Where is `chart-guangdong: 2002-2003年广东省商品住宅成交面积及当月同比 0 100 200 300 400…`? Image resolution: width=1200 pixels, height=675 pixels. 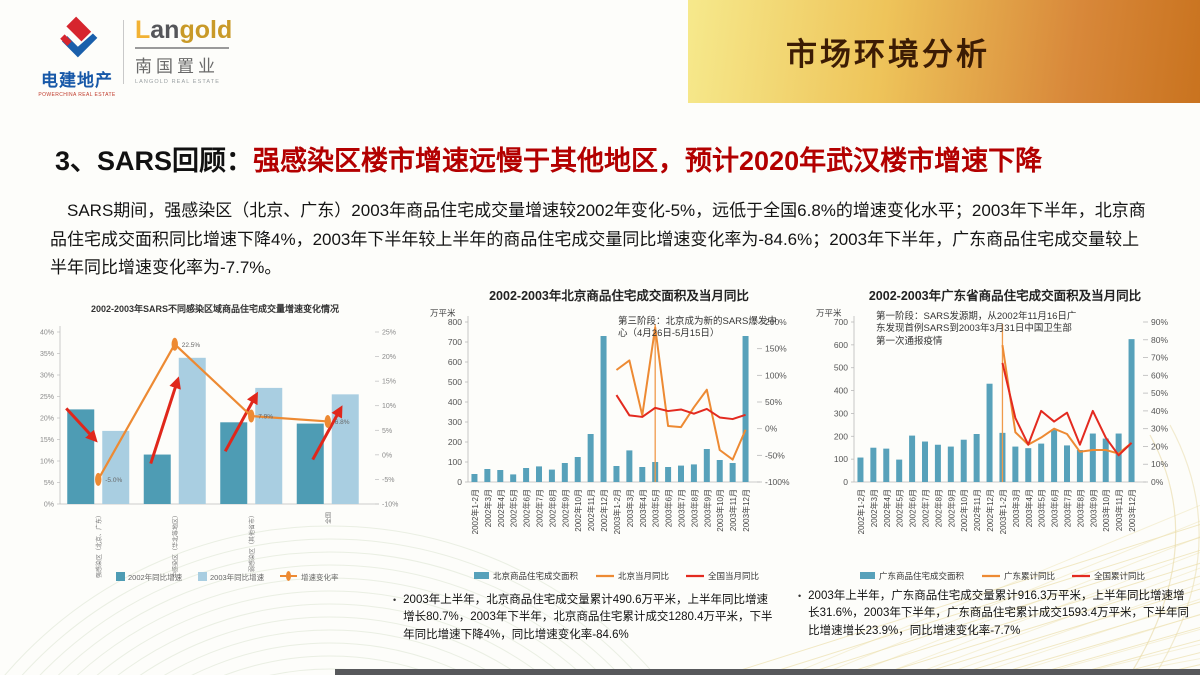 chart-guangdong: 2002-2003年广东省商品住宅成交面积及当月同比 0 100 200 300 400… is located at coordinates (1005, 440).